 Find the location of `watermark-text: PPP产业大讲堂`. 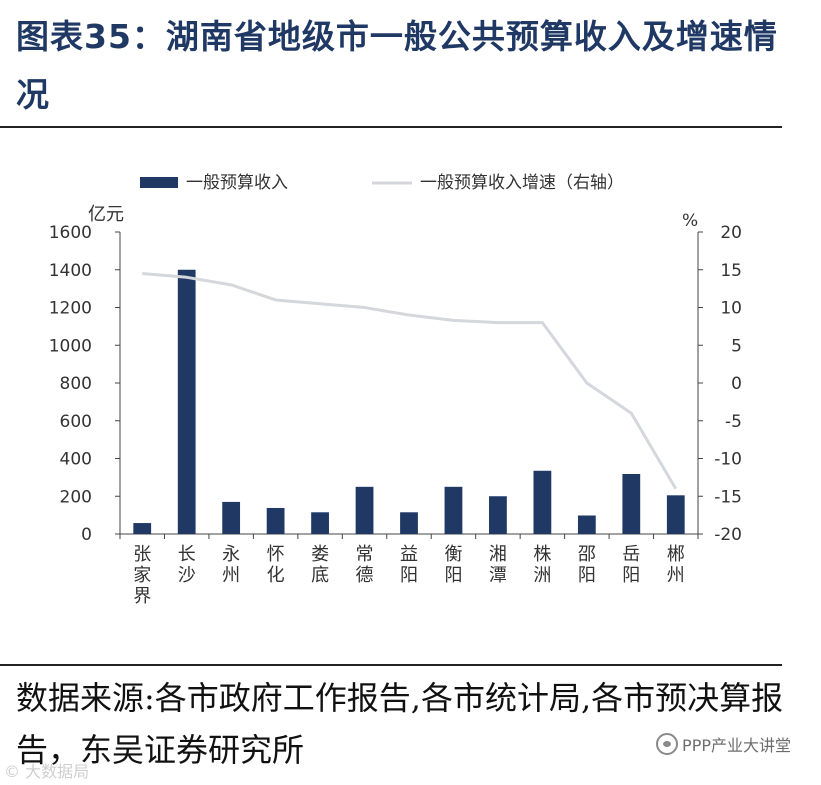

watermark-text: PPP产业大讲堂 is located at coordinates (736, 745).